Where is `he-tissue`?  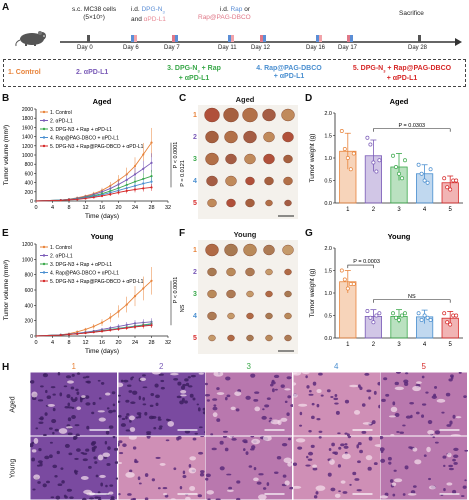
he-tissue is located at coordinates (248, 468).